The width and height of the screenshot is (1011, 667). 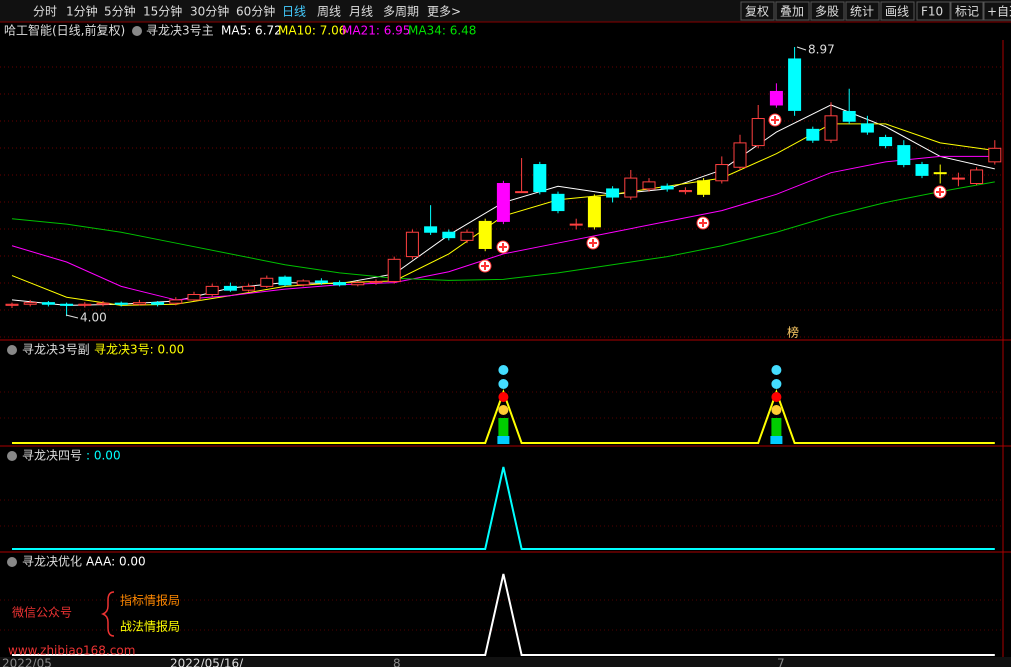 I want to click on high-pointer, so click(x=801, y=48).